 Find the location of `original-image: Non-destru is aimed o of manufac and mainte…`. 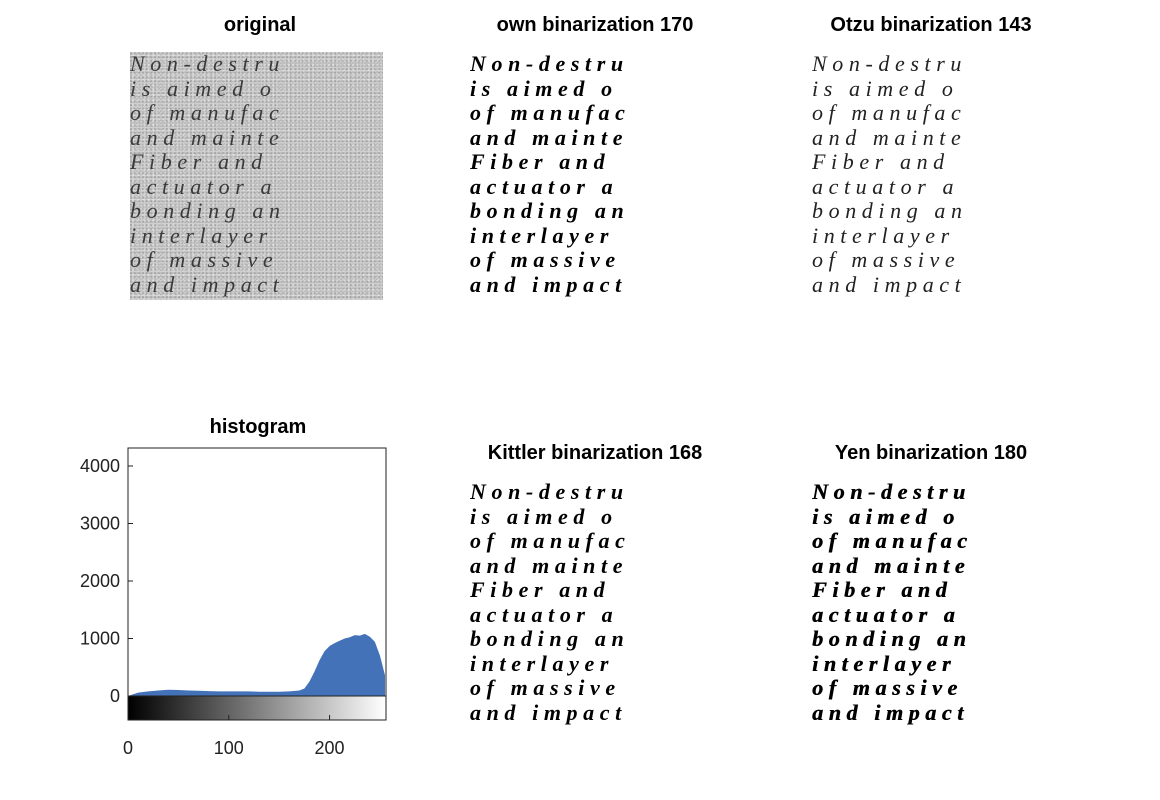

original-image: Non-destru is aimed o of manufac and mainte… is located at coordinates (256, 176).